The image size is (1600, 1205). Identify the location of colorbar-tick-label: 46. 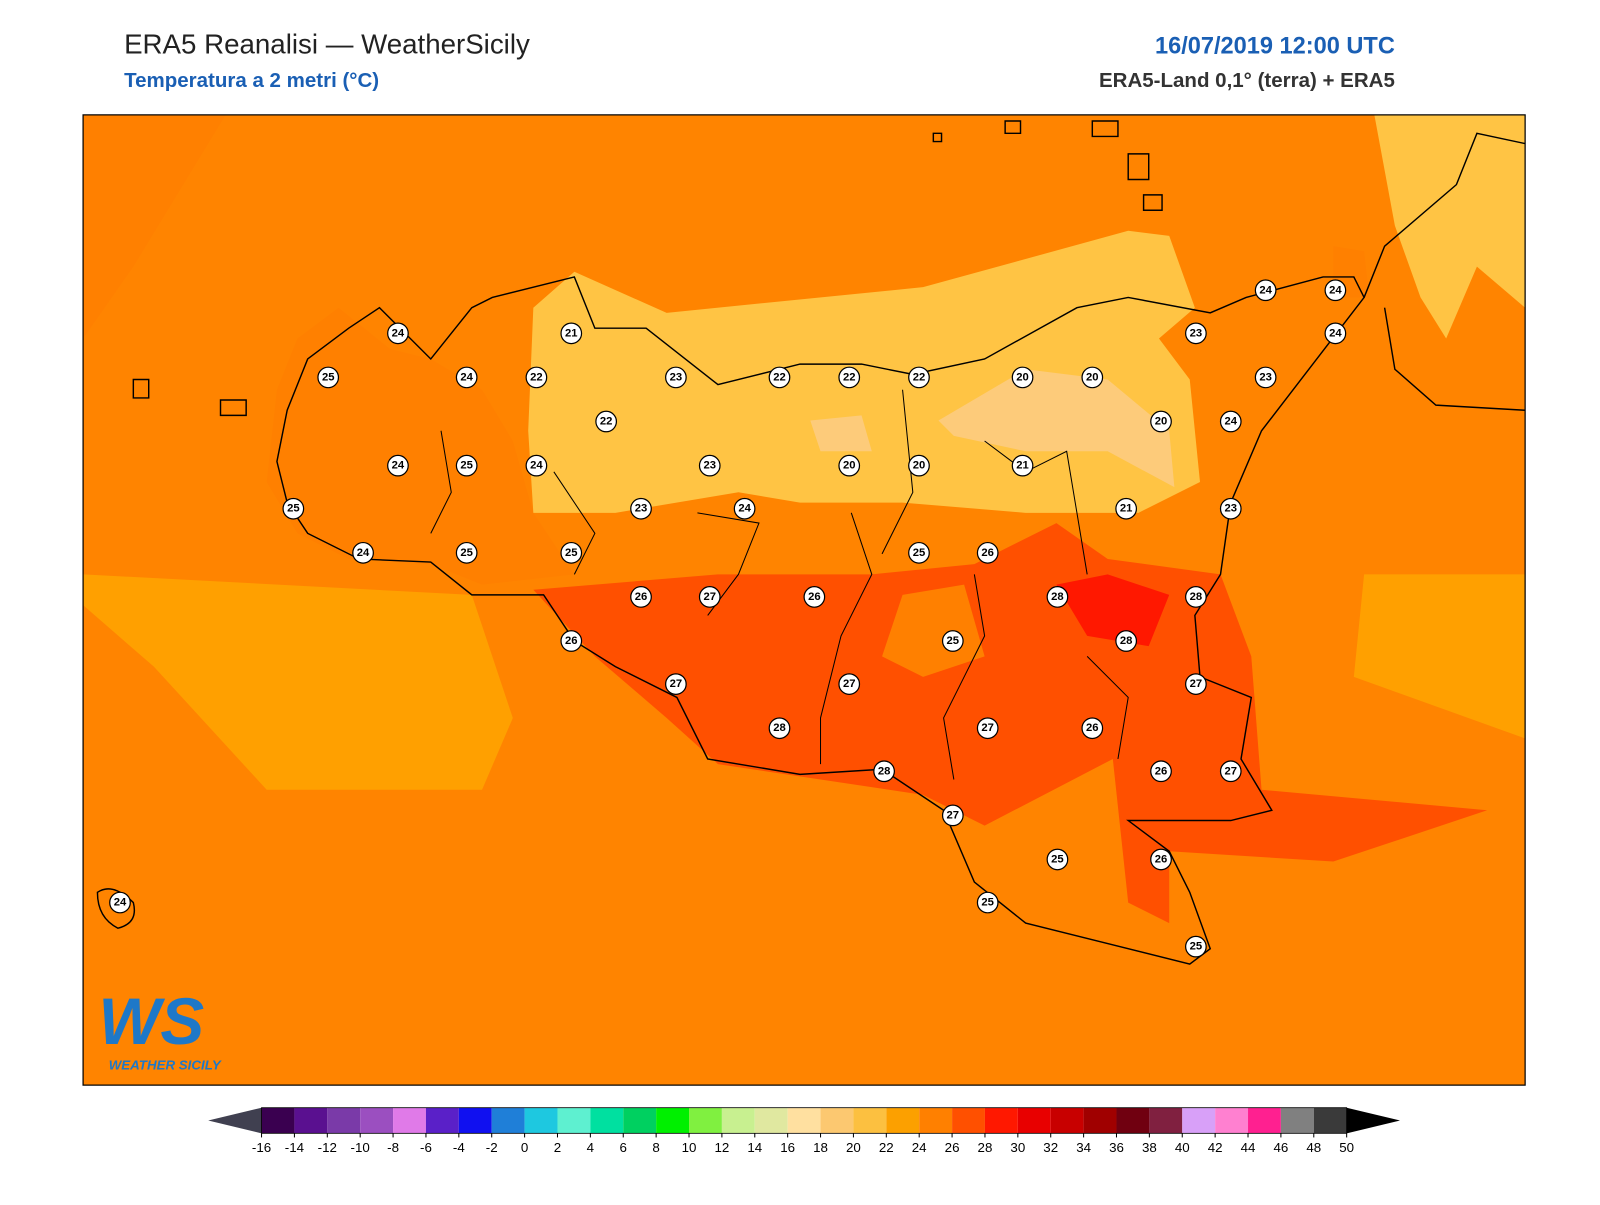
(1280, 1147).